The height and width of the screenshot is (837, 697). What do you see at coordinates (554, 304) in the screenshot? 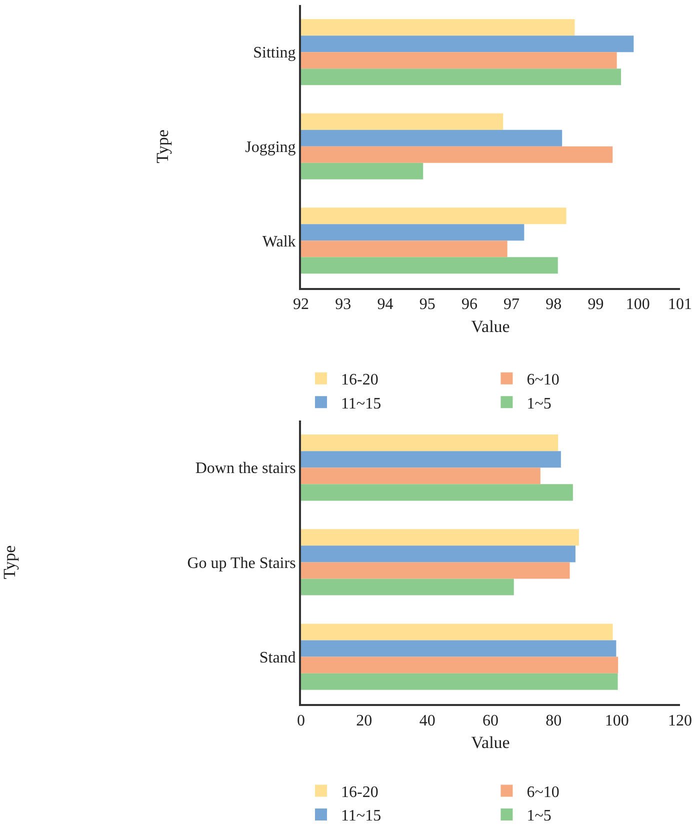
I see `x-tick-label: 98` at bounding box center [554, 304].